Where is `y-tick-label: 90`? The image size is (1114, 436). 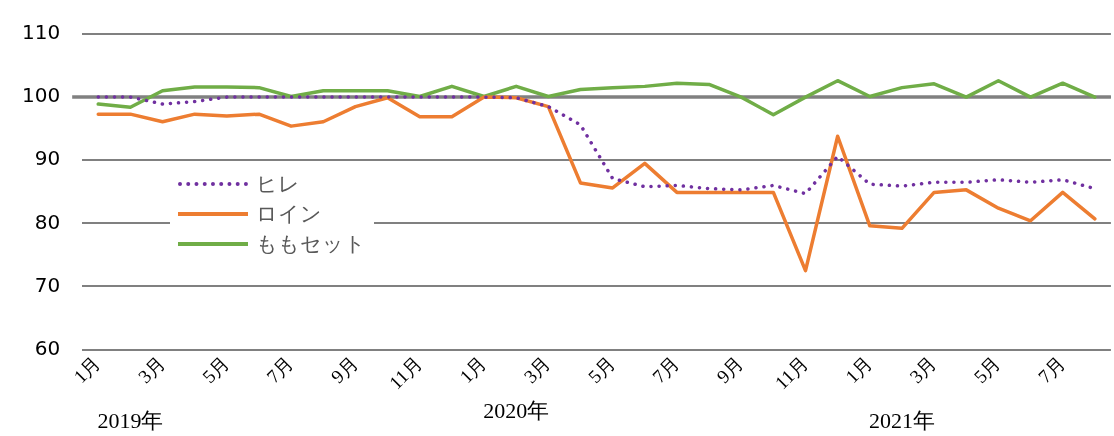
y-tick-label: 90 is located at coordinates (47, 158).